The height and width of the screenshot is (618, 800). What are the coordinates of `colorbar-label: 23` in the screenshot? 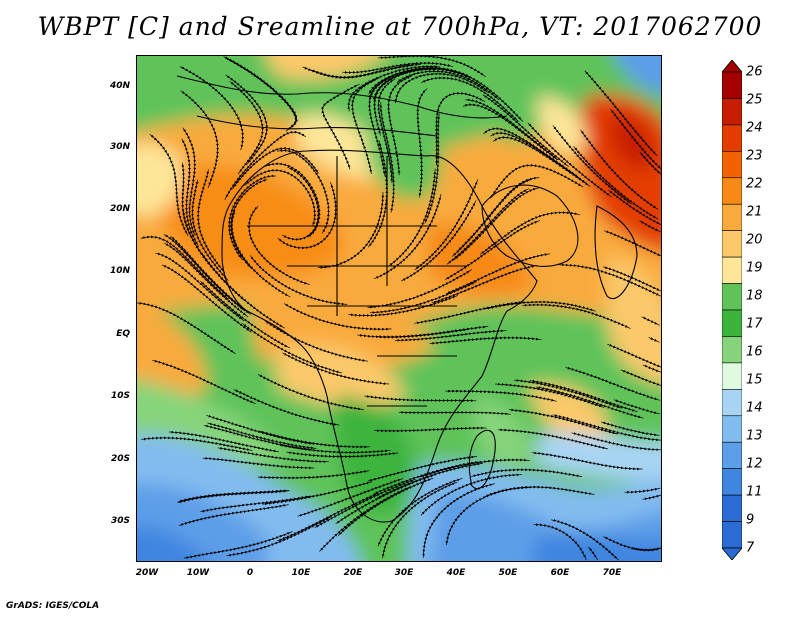 It's located at (754, 156).